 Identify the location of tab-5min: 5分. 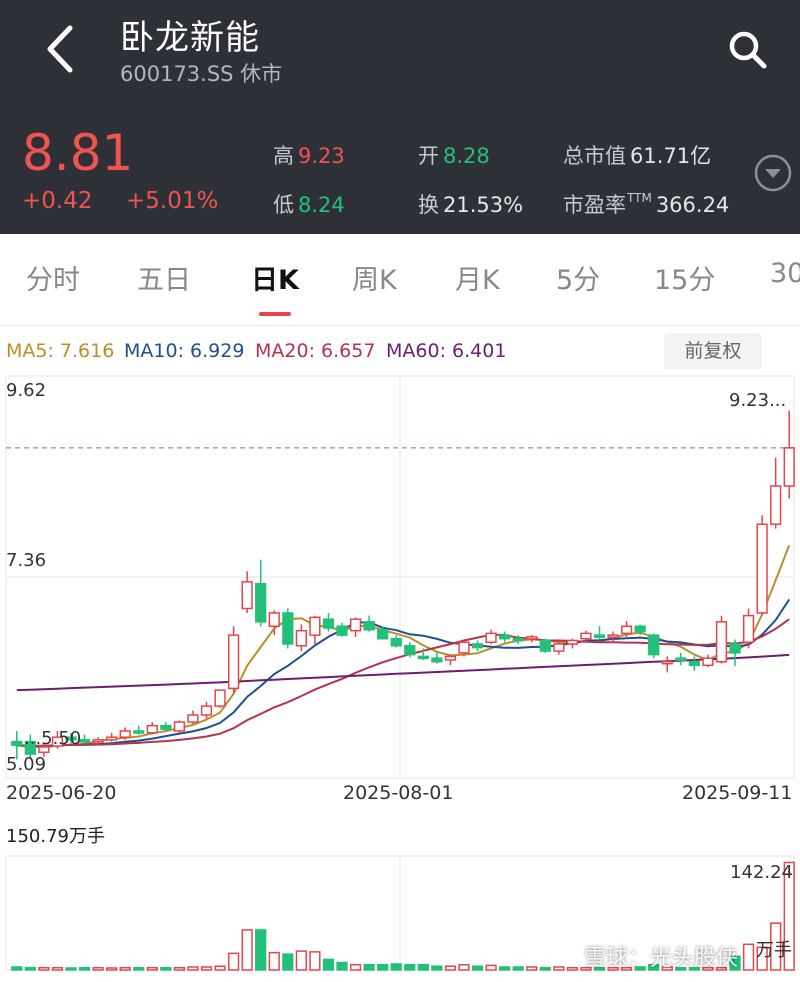
(578, 280).